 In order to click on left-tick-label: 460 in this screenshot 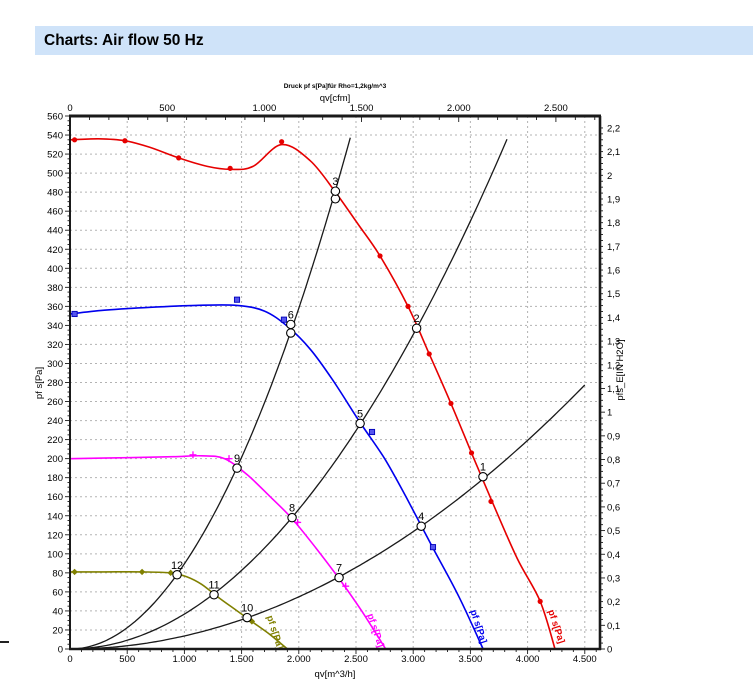, I will do `click(55, 212)`.